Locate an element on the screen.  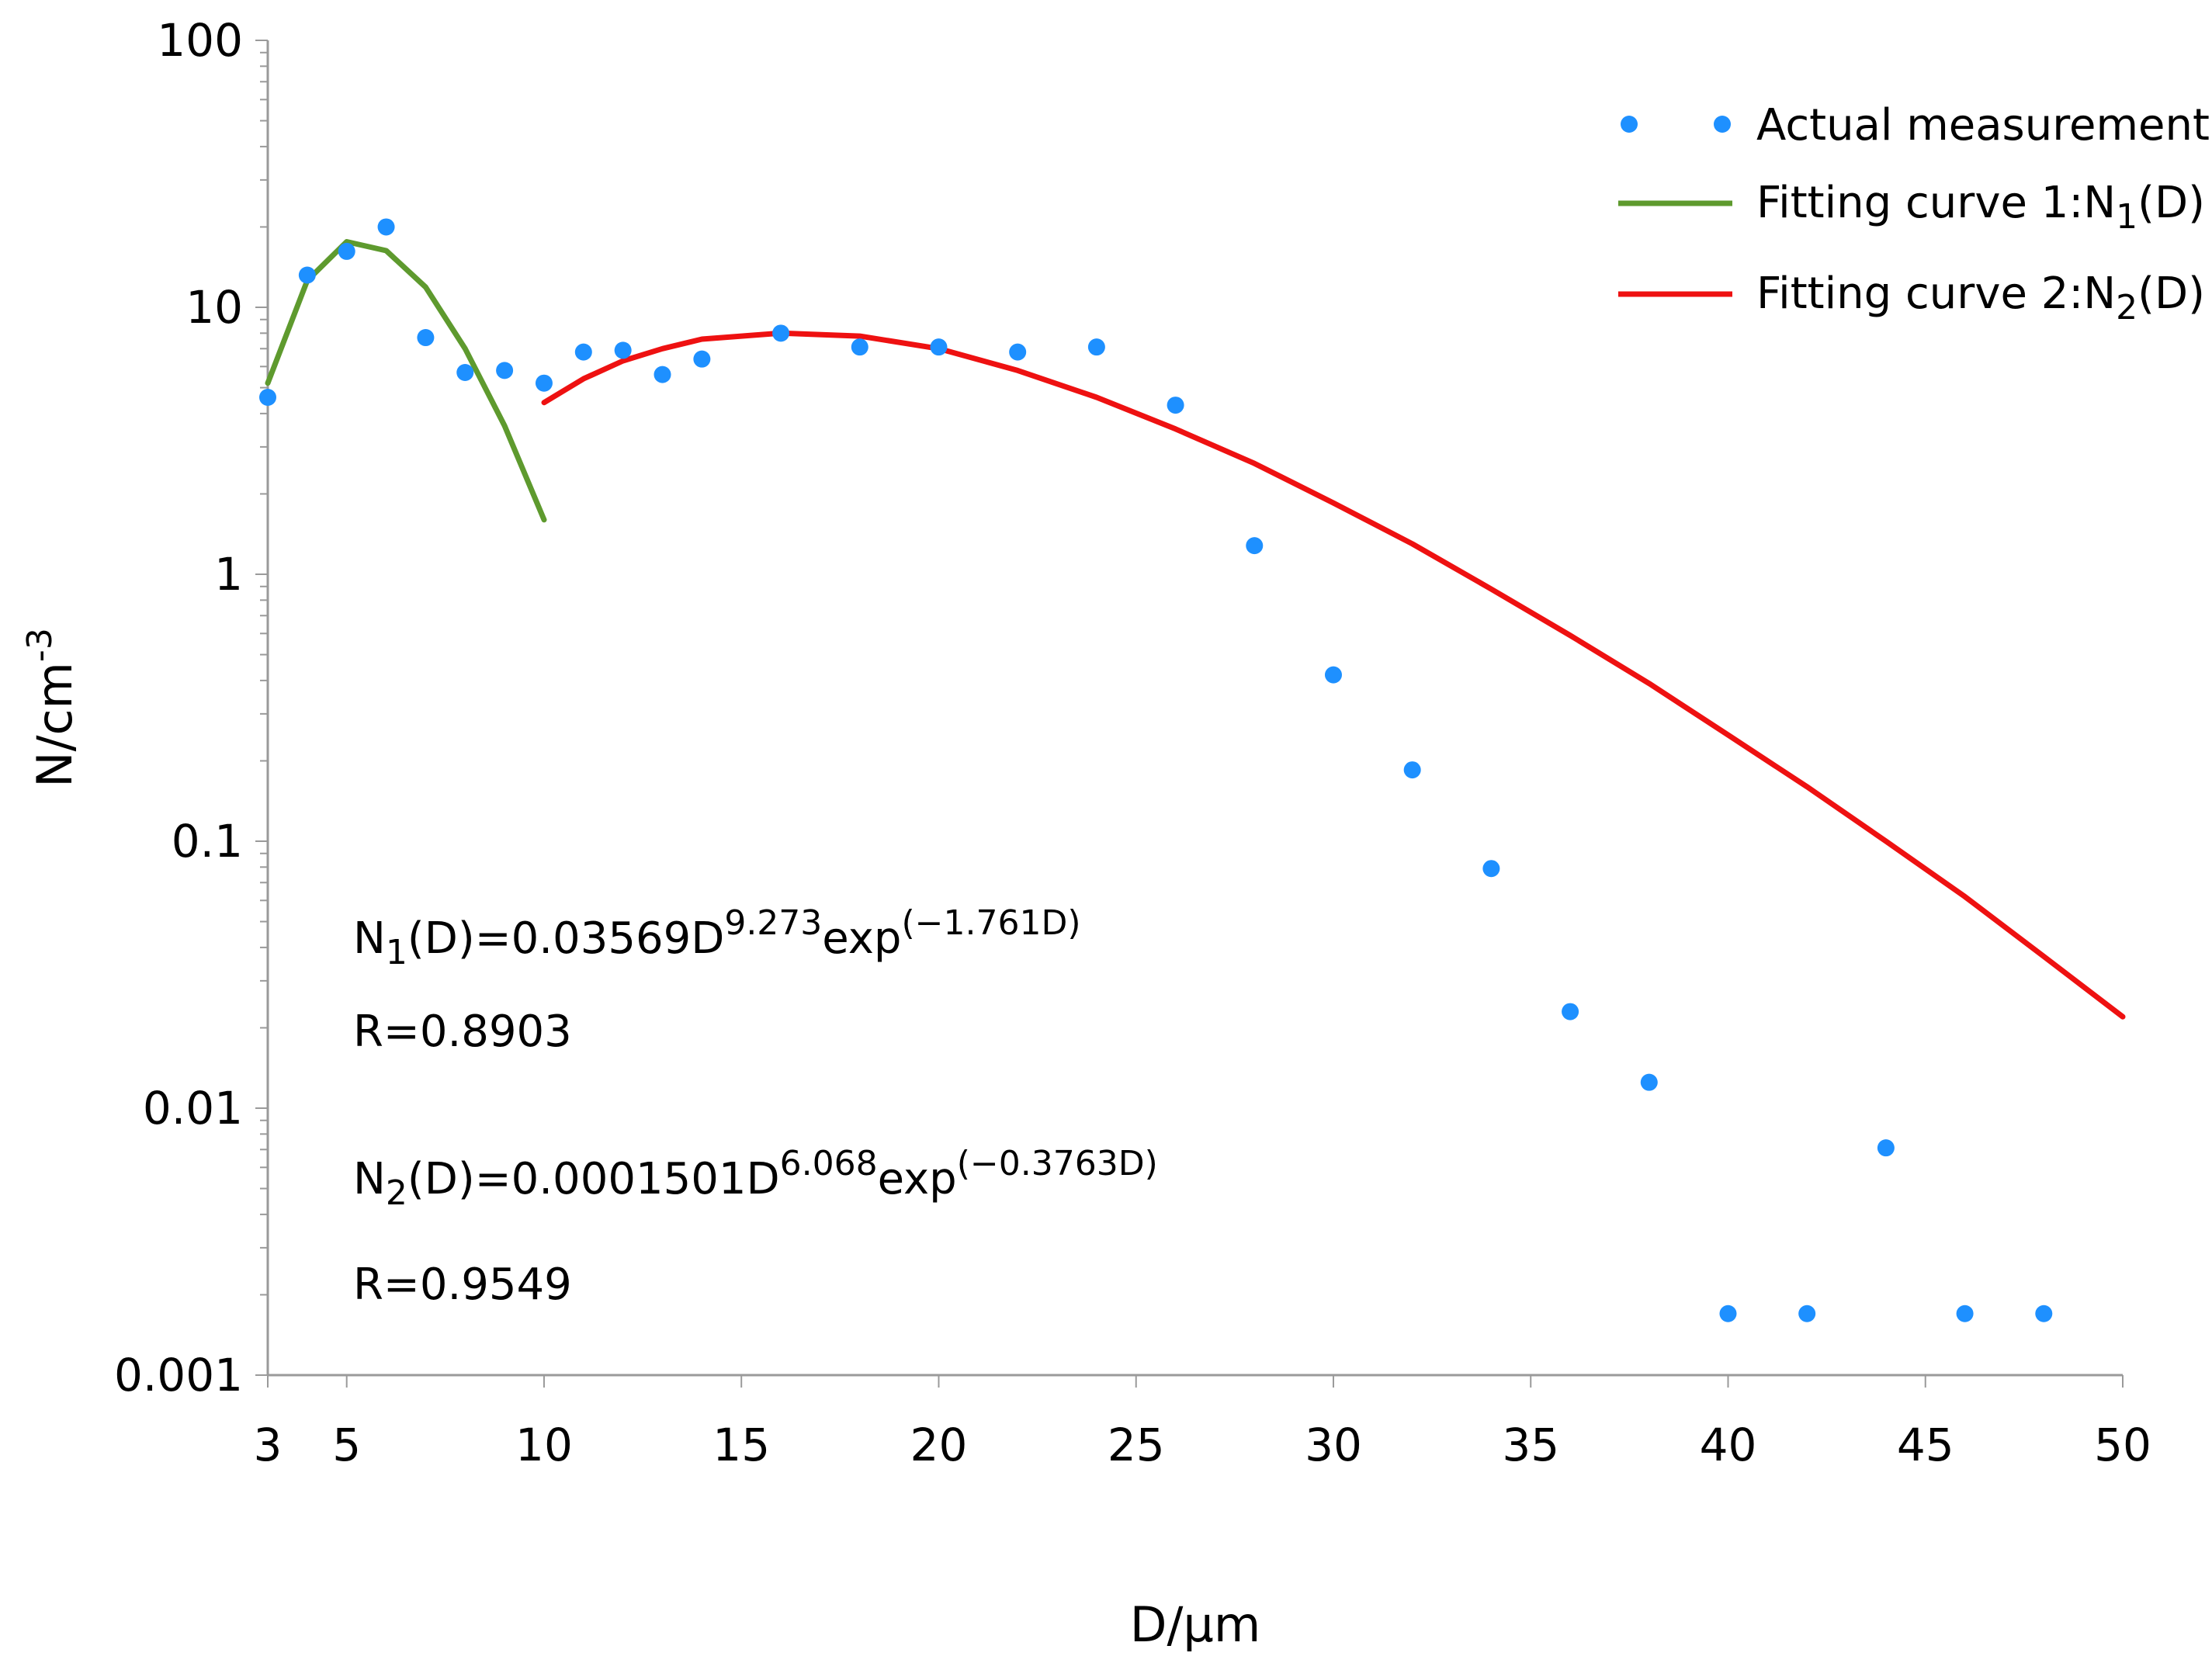
x-tick-label: 40 is located at coordinates (1728, 1445).